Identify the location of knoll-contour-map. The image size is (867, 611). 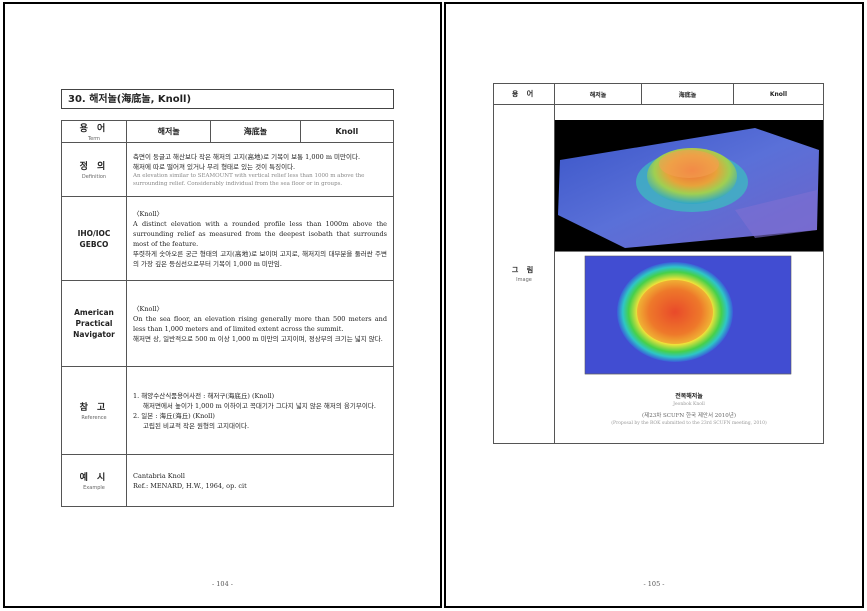
(689, 320).